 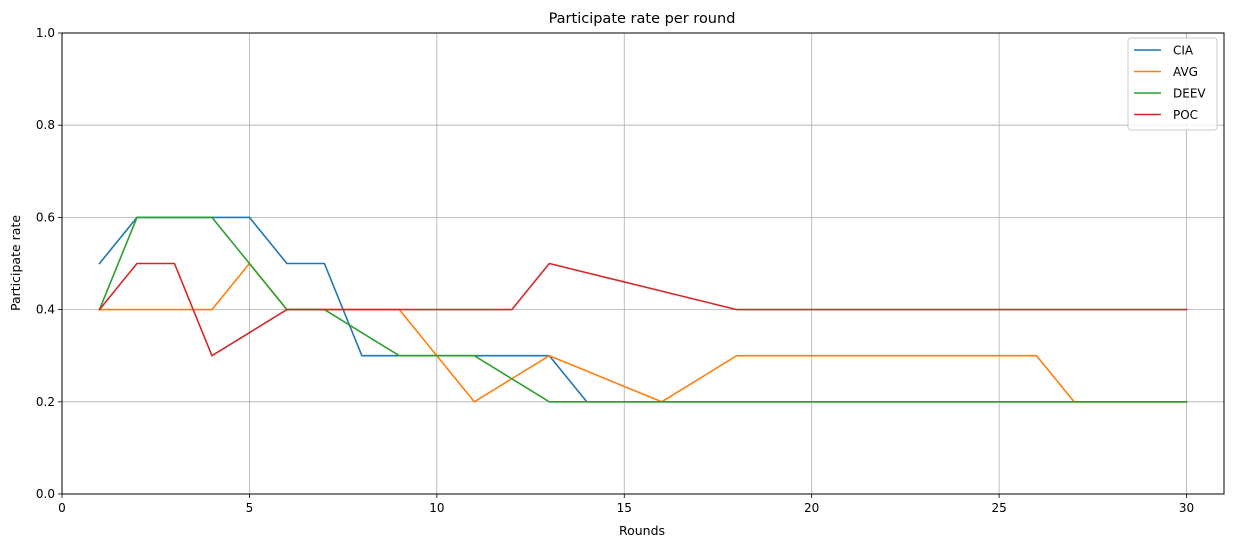 I want to click on y-tick-label: 0.0, so click(x=45, y=494).